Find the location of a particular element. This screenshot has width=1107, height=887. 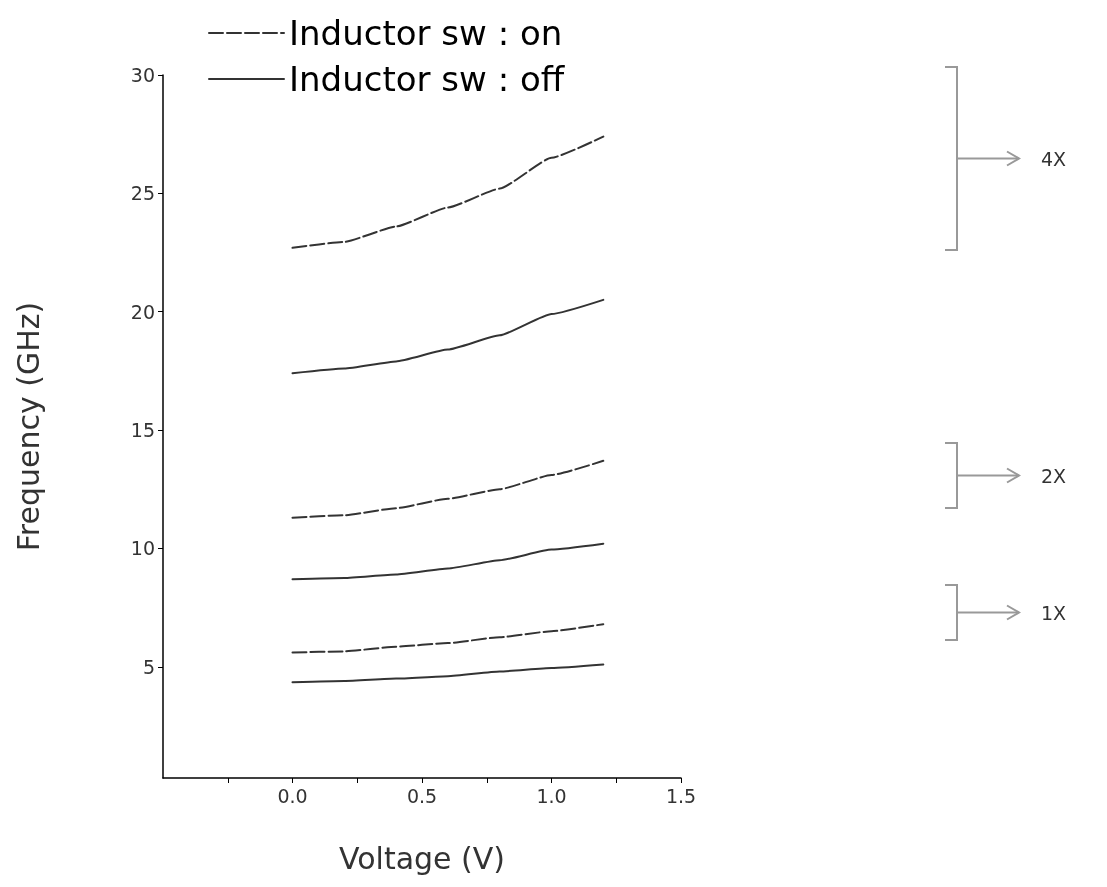

legend-label: Inductor sw : off is located at coordinates (427, 79).